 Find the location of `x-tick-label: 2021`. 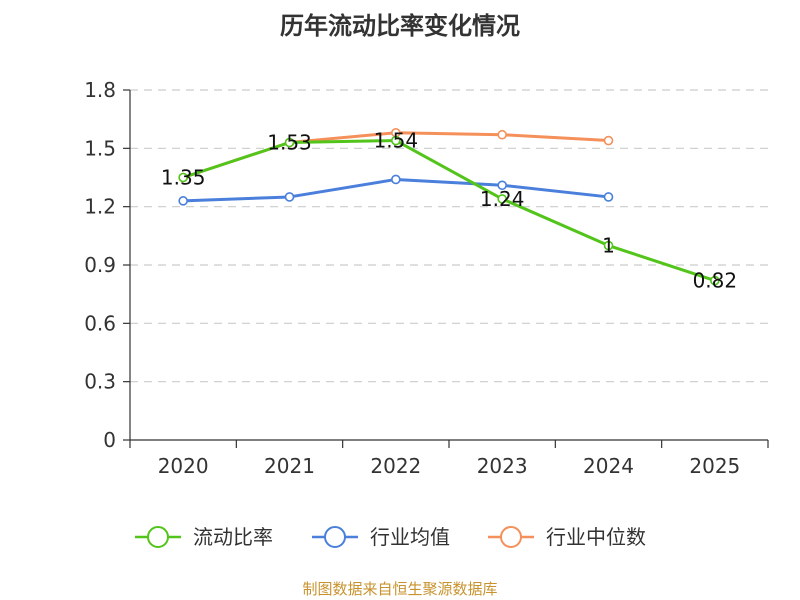

x-tick-label: 2021 is located at coordinates (289, 466).